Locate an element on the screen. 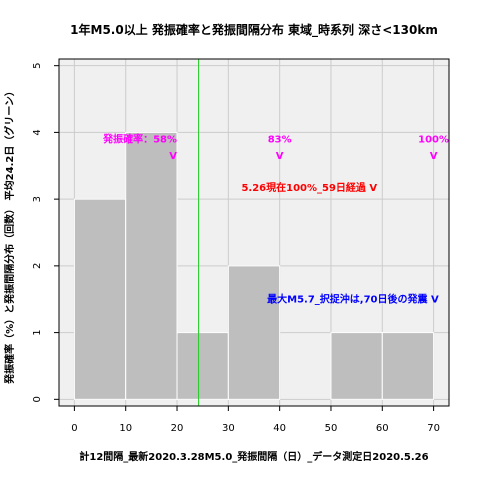  y-tick-label: 1 is located at coordinates (37, 332).